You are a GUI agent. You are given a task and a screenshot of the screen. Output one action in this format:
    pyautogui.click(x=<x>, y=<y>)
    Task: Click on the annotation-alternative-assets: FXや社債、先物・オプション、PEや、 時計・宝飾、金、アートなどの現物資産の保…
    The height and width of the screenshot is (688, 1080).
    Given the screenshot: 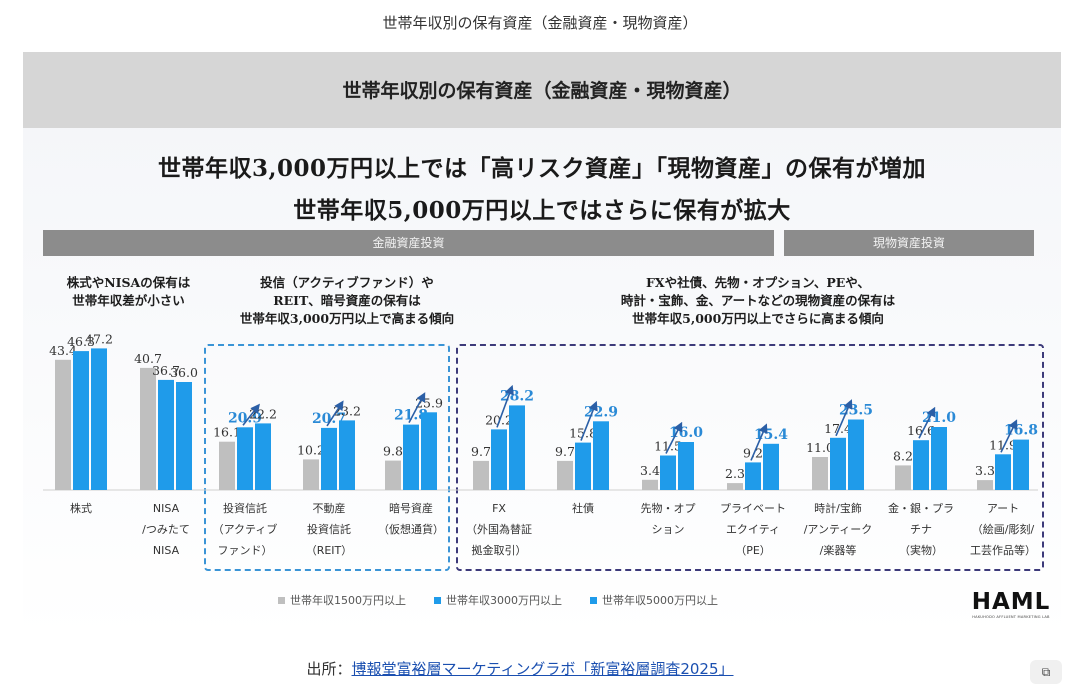 What is the action you would take?
    pyautogui.click(x=758, y=300)
    